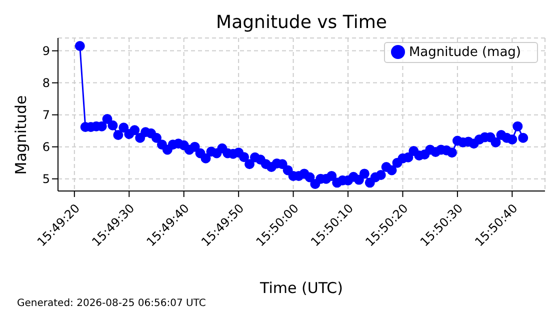  I want to click on y-tick-label: 8, so click(46, 83).